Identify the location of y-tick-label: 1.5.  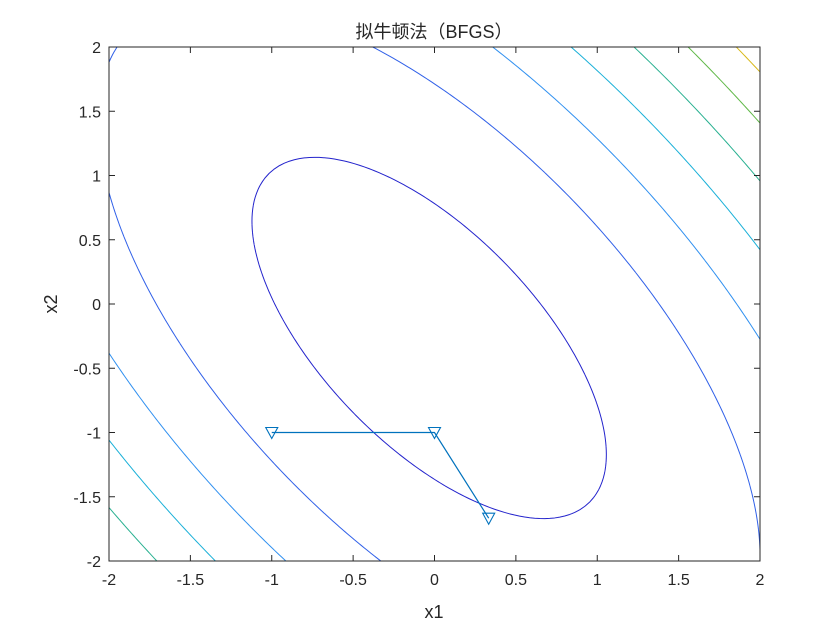
(90, 112).